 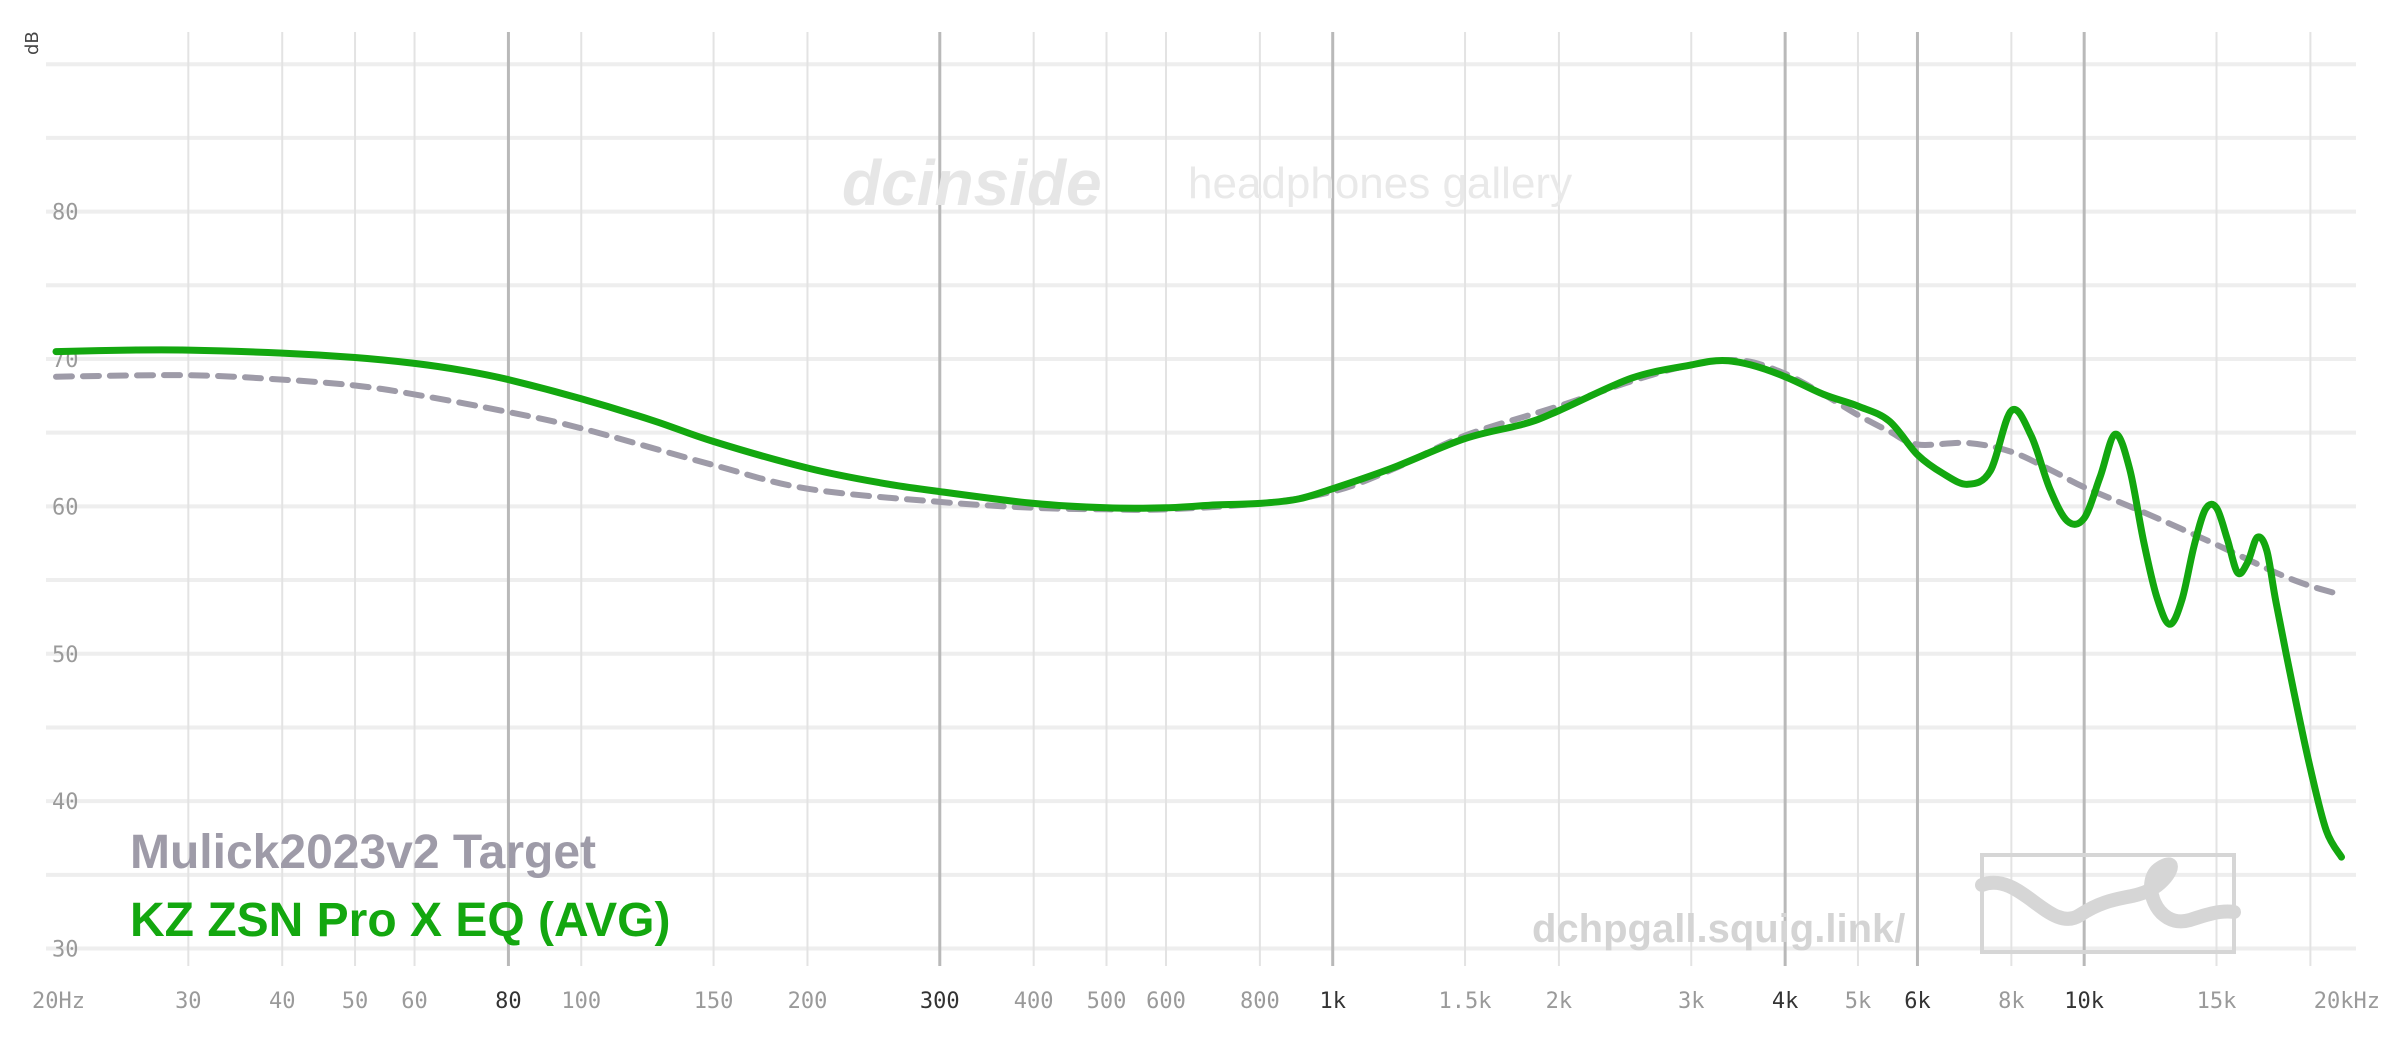 I want to click on x-tick-label: 150, so click(x=714, y=1001).